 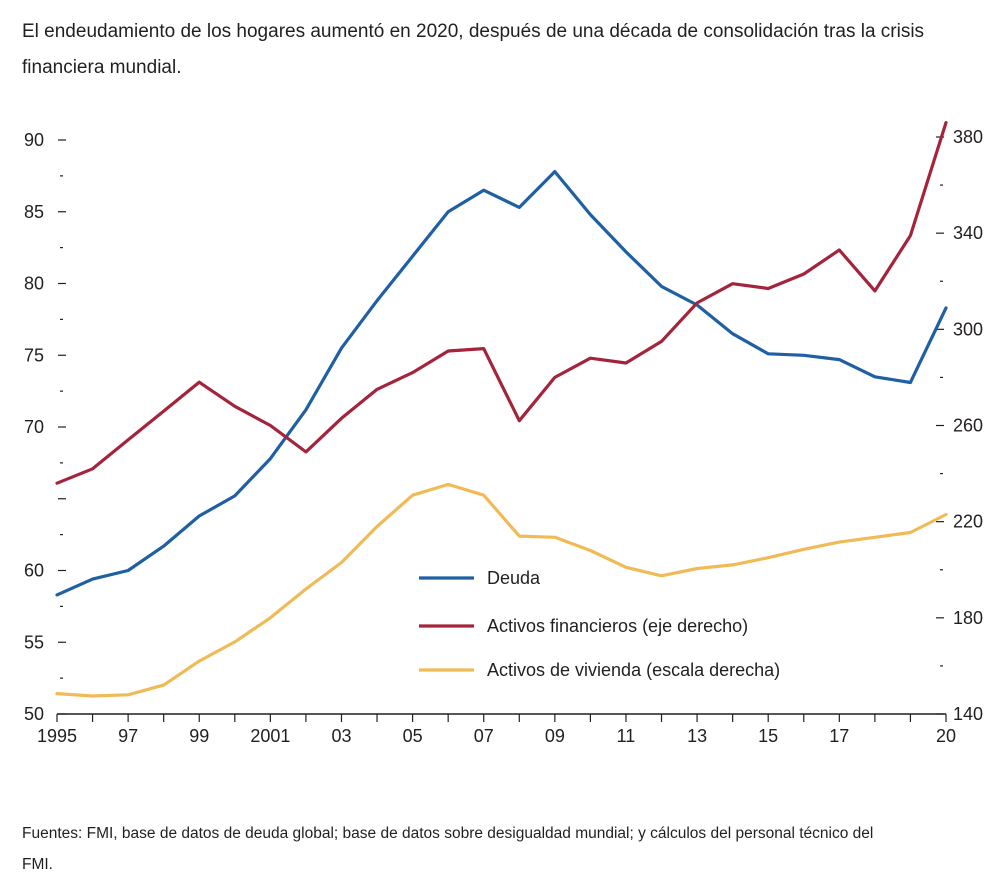 I want to click on left-axis: 50 55 60 70 75 80 85 90, so click(x=45, y=427).